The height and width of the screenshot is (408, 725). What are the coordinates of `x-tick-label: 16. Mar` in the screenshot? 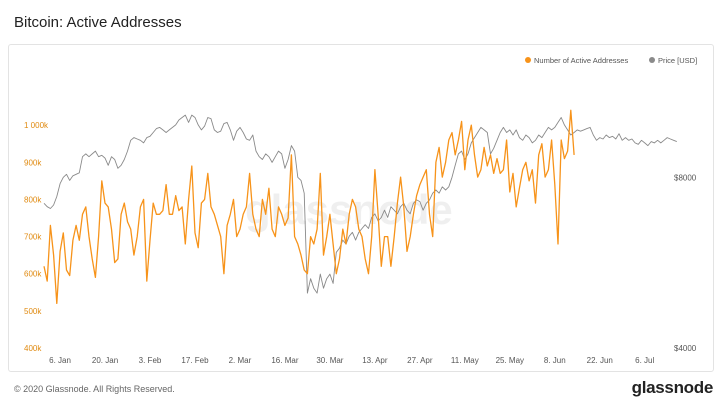 It's located at (284, 360).